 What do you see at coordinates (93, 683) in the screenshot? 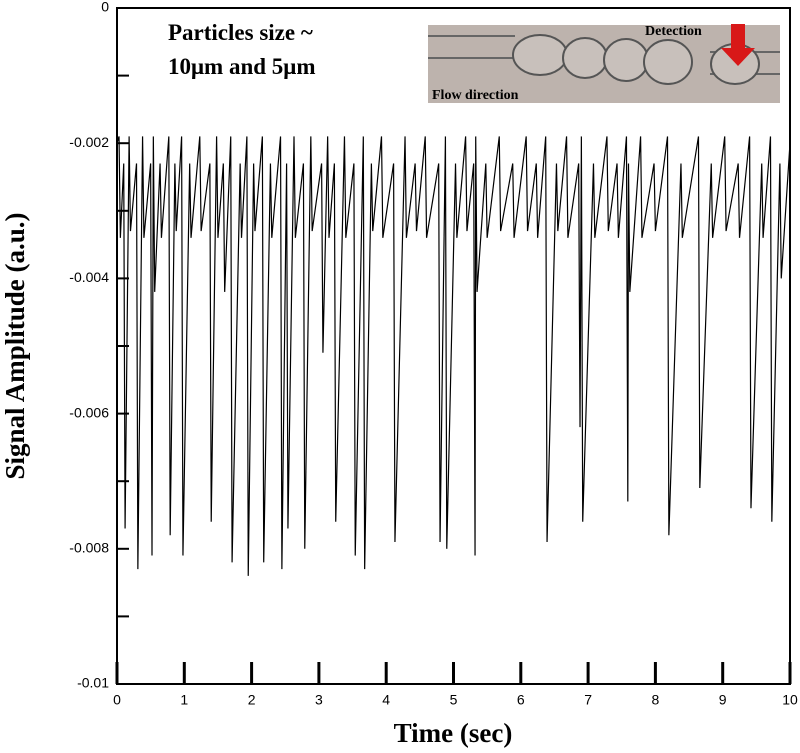
I see `y-tick-label: -0.01` at bounding box center [93, 683].